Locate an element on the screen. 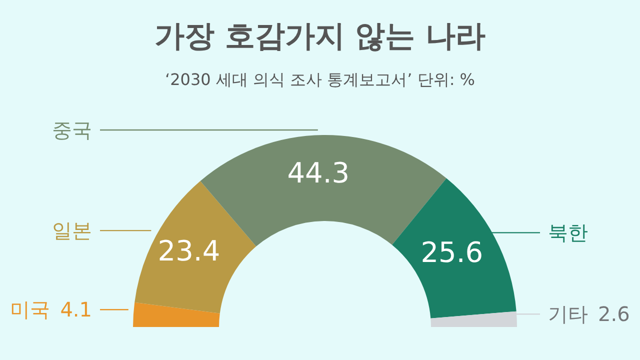 The image size is (640, 360). slice-label: 미국 is located at coordinates (30, 310).